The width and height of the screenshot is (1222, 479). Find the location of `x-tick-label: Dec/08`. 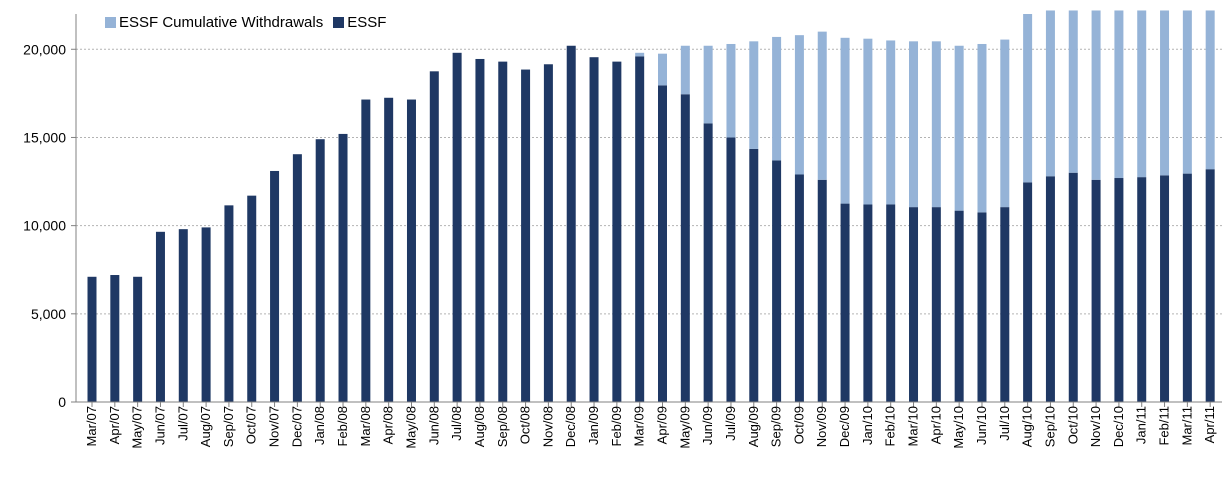

x-tick-label: Dec/08 is located at coordinates (570, 426).